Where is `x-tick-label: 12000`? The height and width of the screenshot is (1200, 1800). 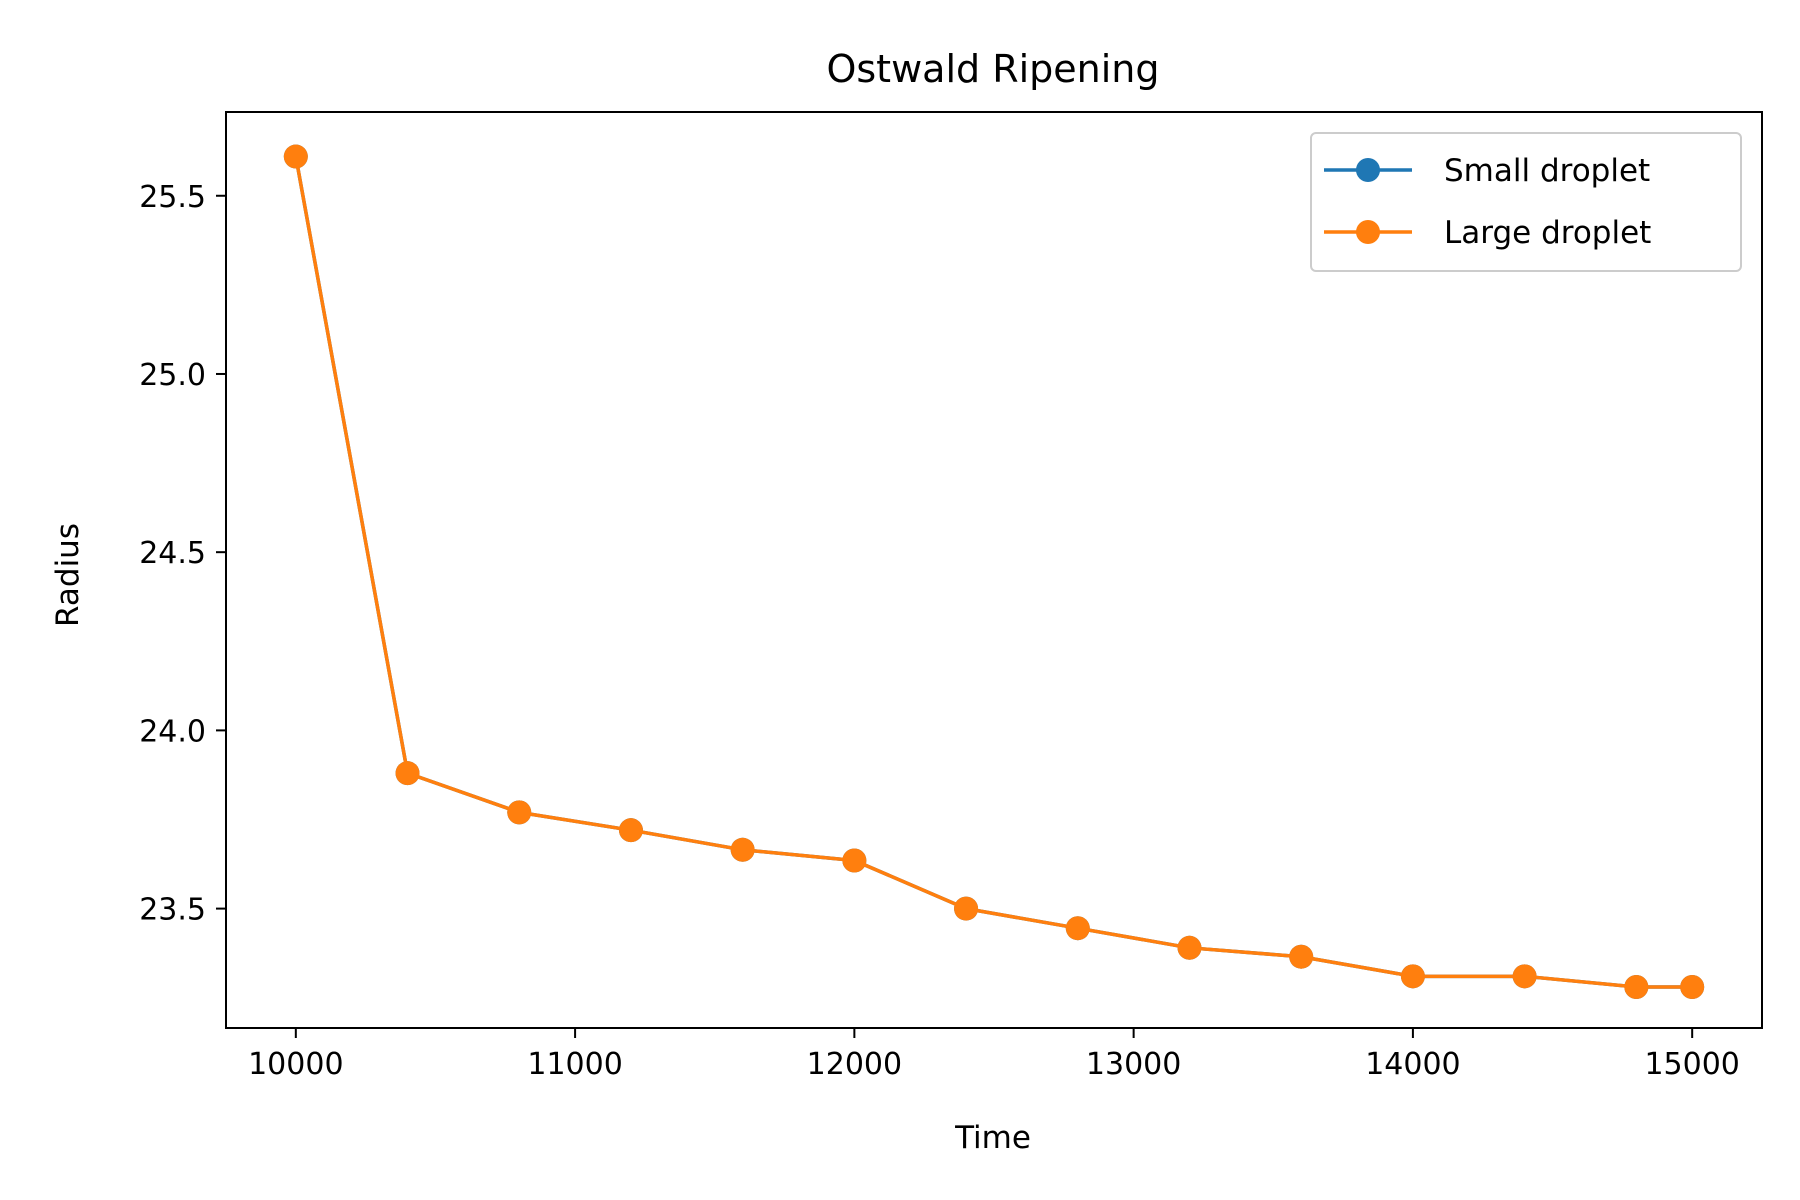 x-tick-label: 12000 is located at coordinates (854, 1064).